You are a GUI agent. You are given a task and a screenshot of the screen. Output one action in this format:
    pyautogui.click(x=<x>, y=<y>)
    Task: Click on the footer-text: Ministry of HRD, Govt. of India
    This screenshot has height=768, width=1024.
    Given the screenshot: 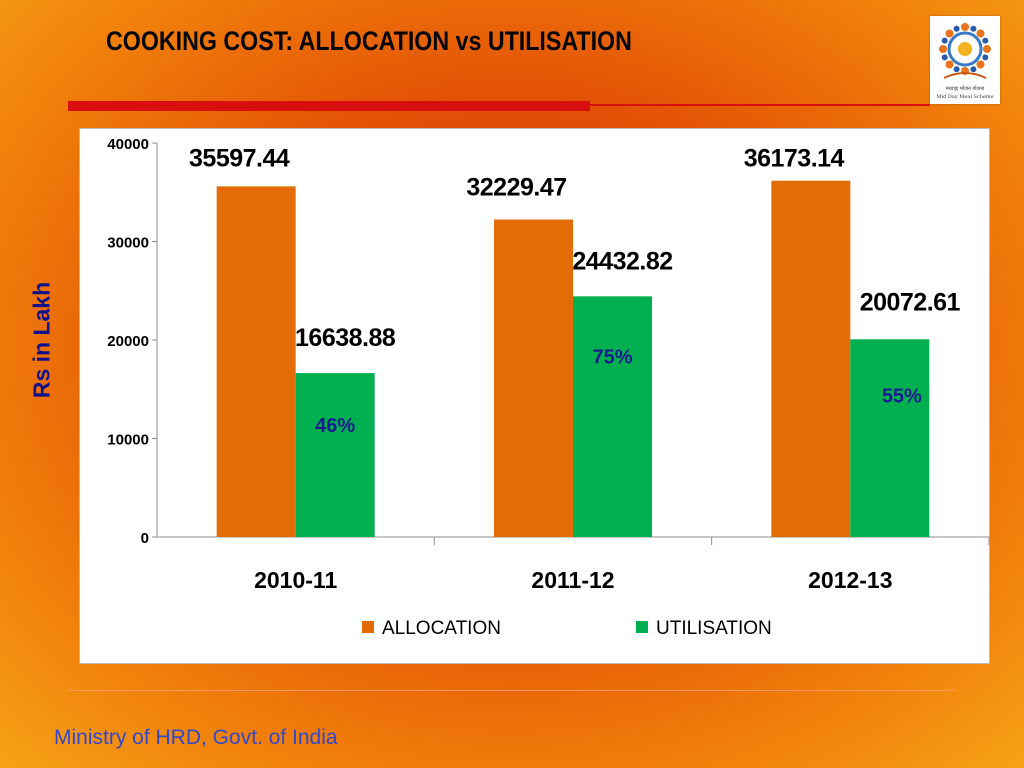 What is the action you would take?
    pyautogui.click(x=196, y=737)
    